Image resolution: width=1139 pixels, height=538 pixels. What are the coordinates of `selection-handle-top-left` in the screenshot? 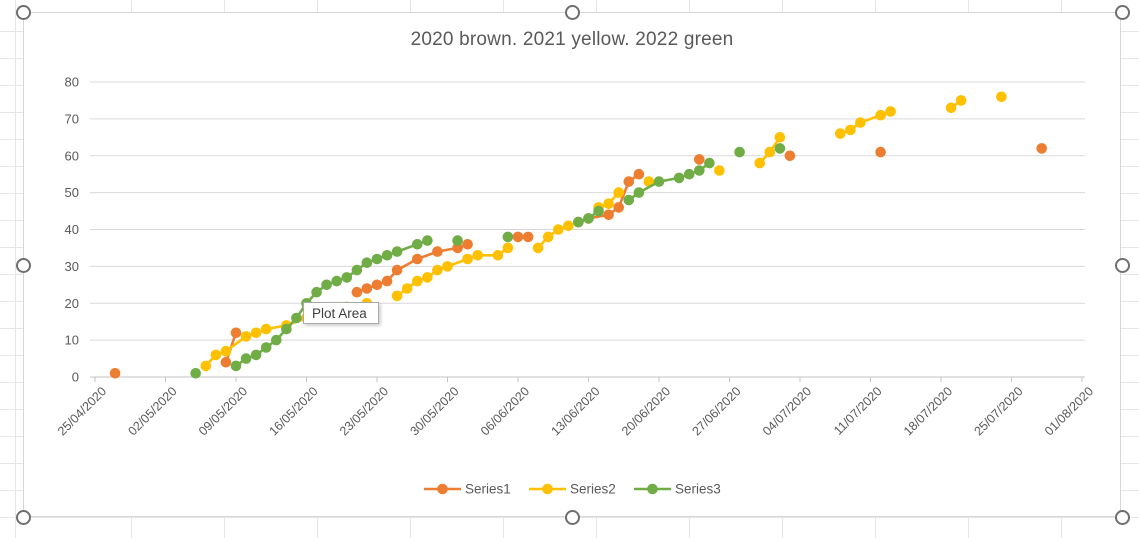 It's located at (23, 12).